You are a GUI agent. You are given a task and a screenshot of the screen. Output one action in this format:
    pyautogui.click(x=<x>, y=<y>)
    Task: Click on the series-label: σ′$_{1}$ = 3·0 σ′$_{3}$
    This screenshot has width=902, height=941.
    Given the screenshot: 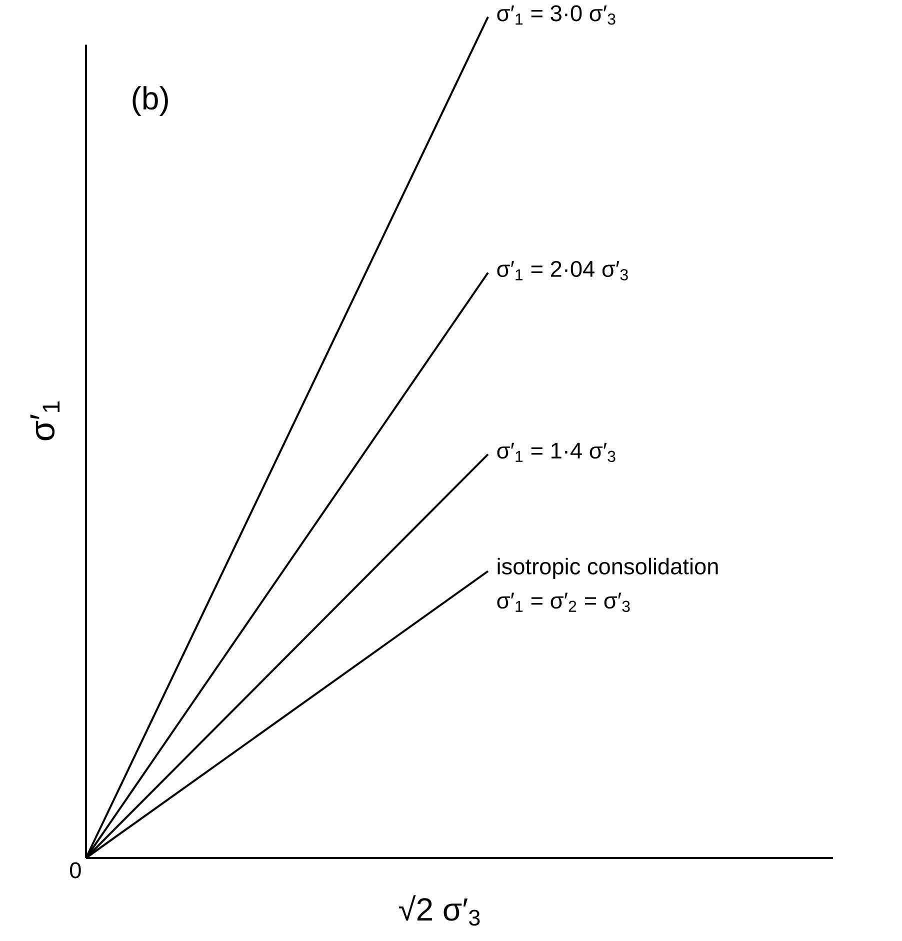 What is the action you would take?
    pyautogui.click(x=556, y=15)
    